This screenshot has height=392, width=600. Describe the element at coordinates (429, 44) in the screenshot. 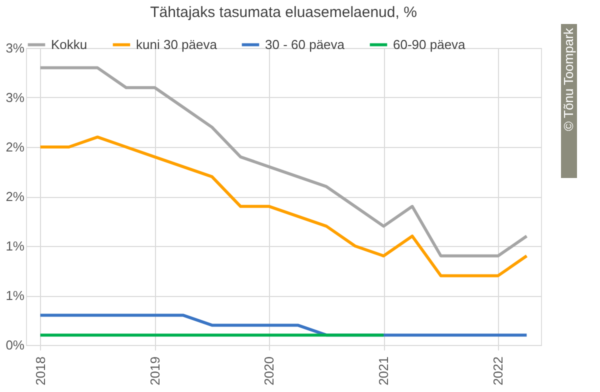

I see `legend-label: 60-90 päeva` at that location.